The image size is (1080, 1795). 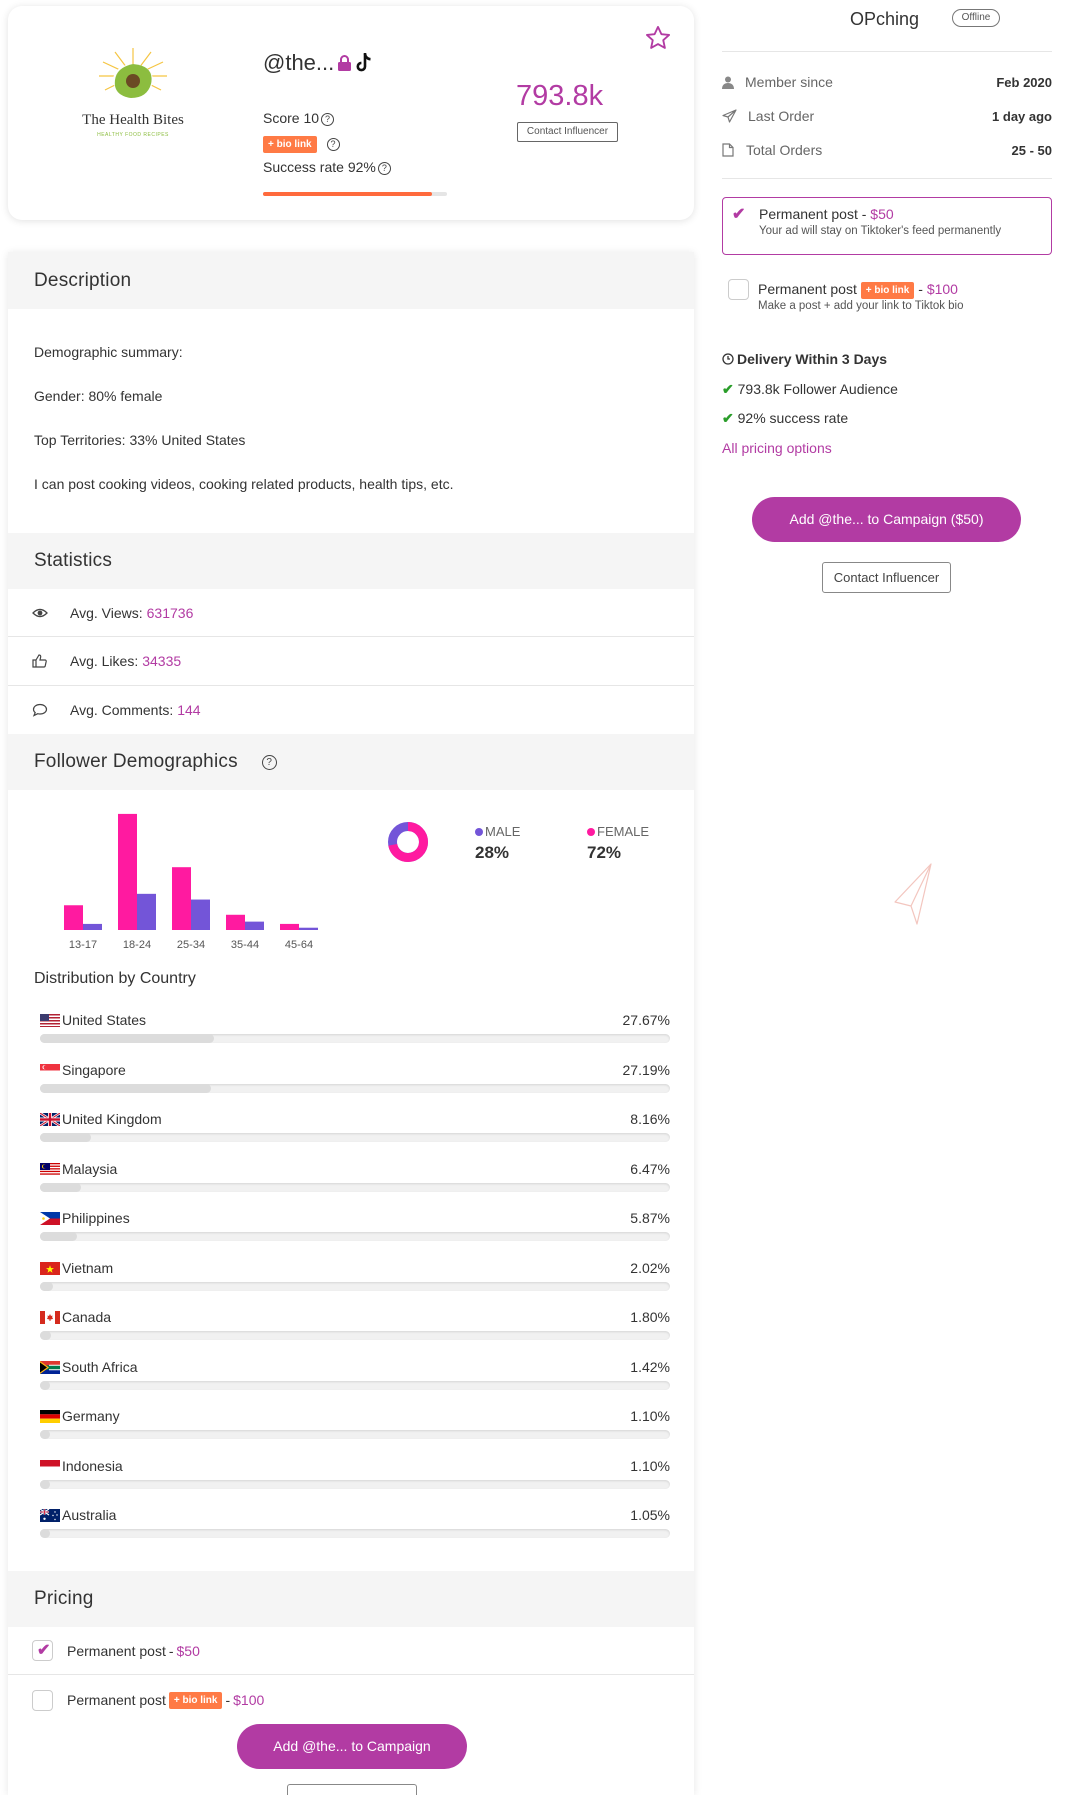 What do you see at coordinates (351, 762) in the screenshot?
I see `demographics-header: Follower Demographics ?` at bounding box center [351, 762].